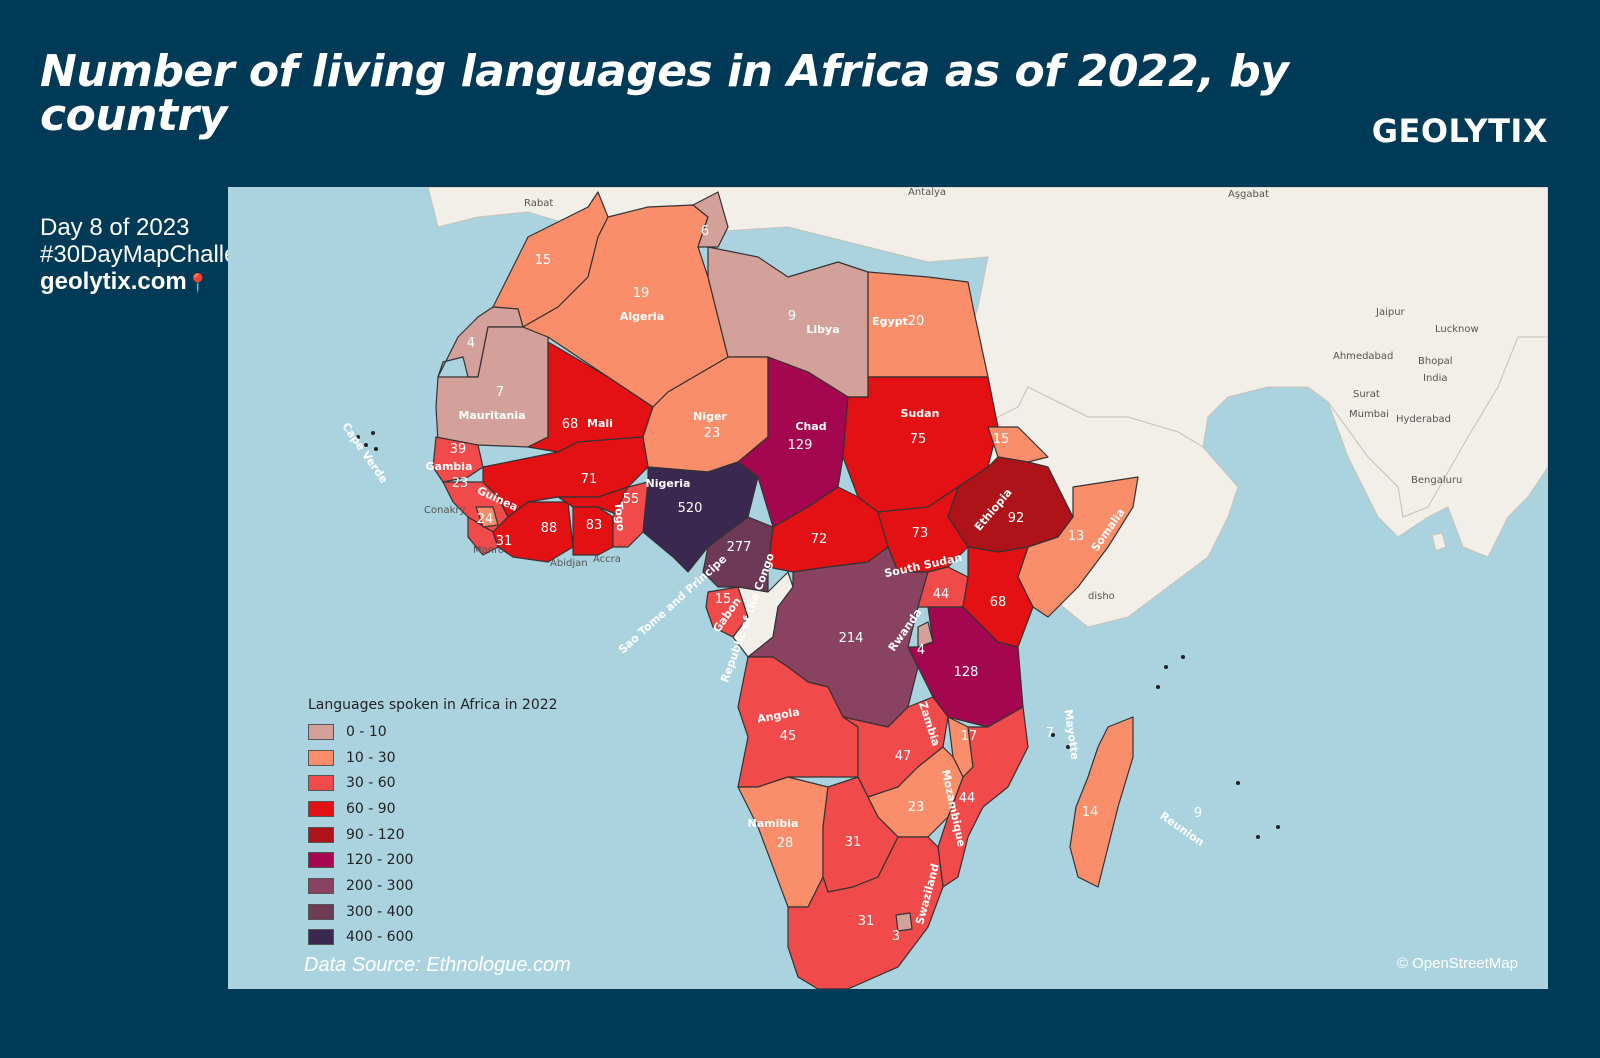 The height and width of the screenshot is (1058, 1600). What do you see at coordinates (788, 736) in the screenshot?
I see `value-angola: 45` at bounding box center [788, 736].